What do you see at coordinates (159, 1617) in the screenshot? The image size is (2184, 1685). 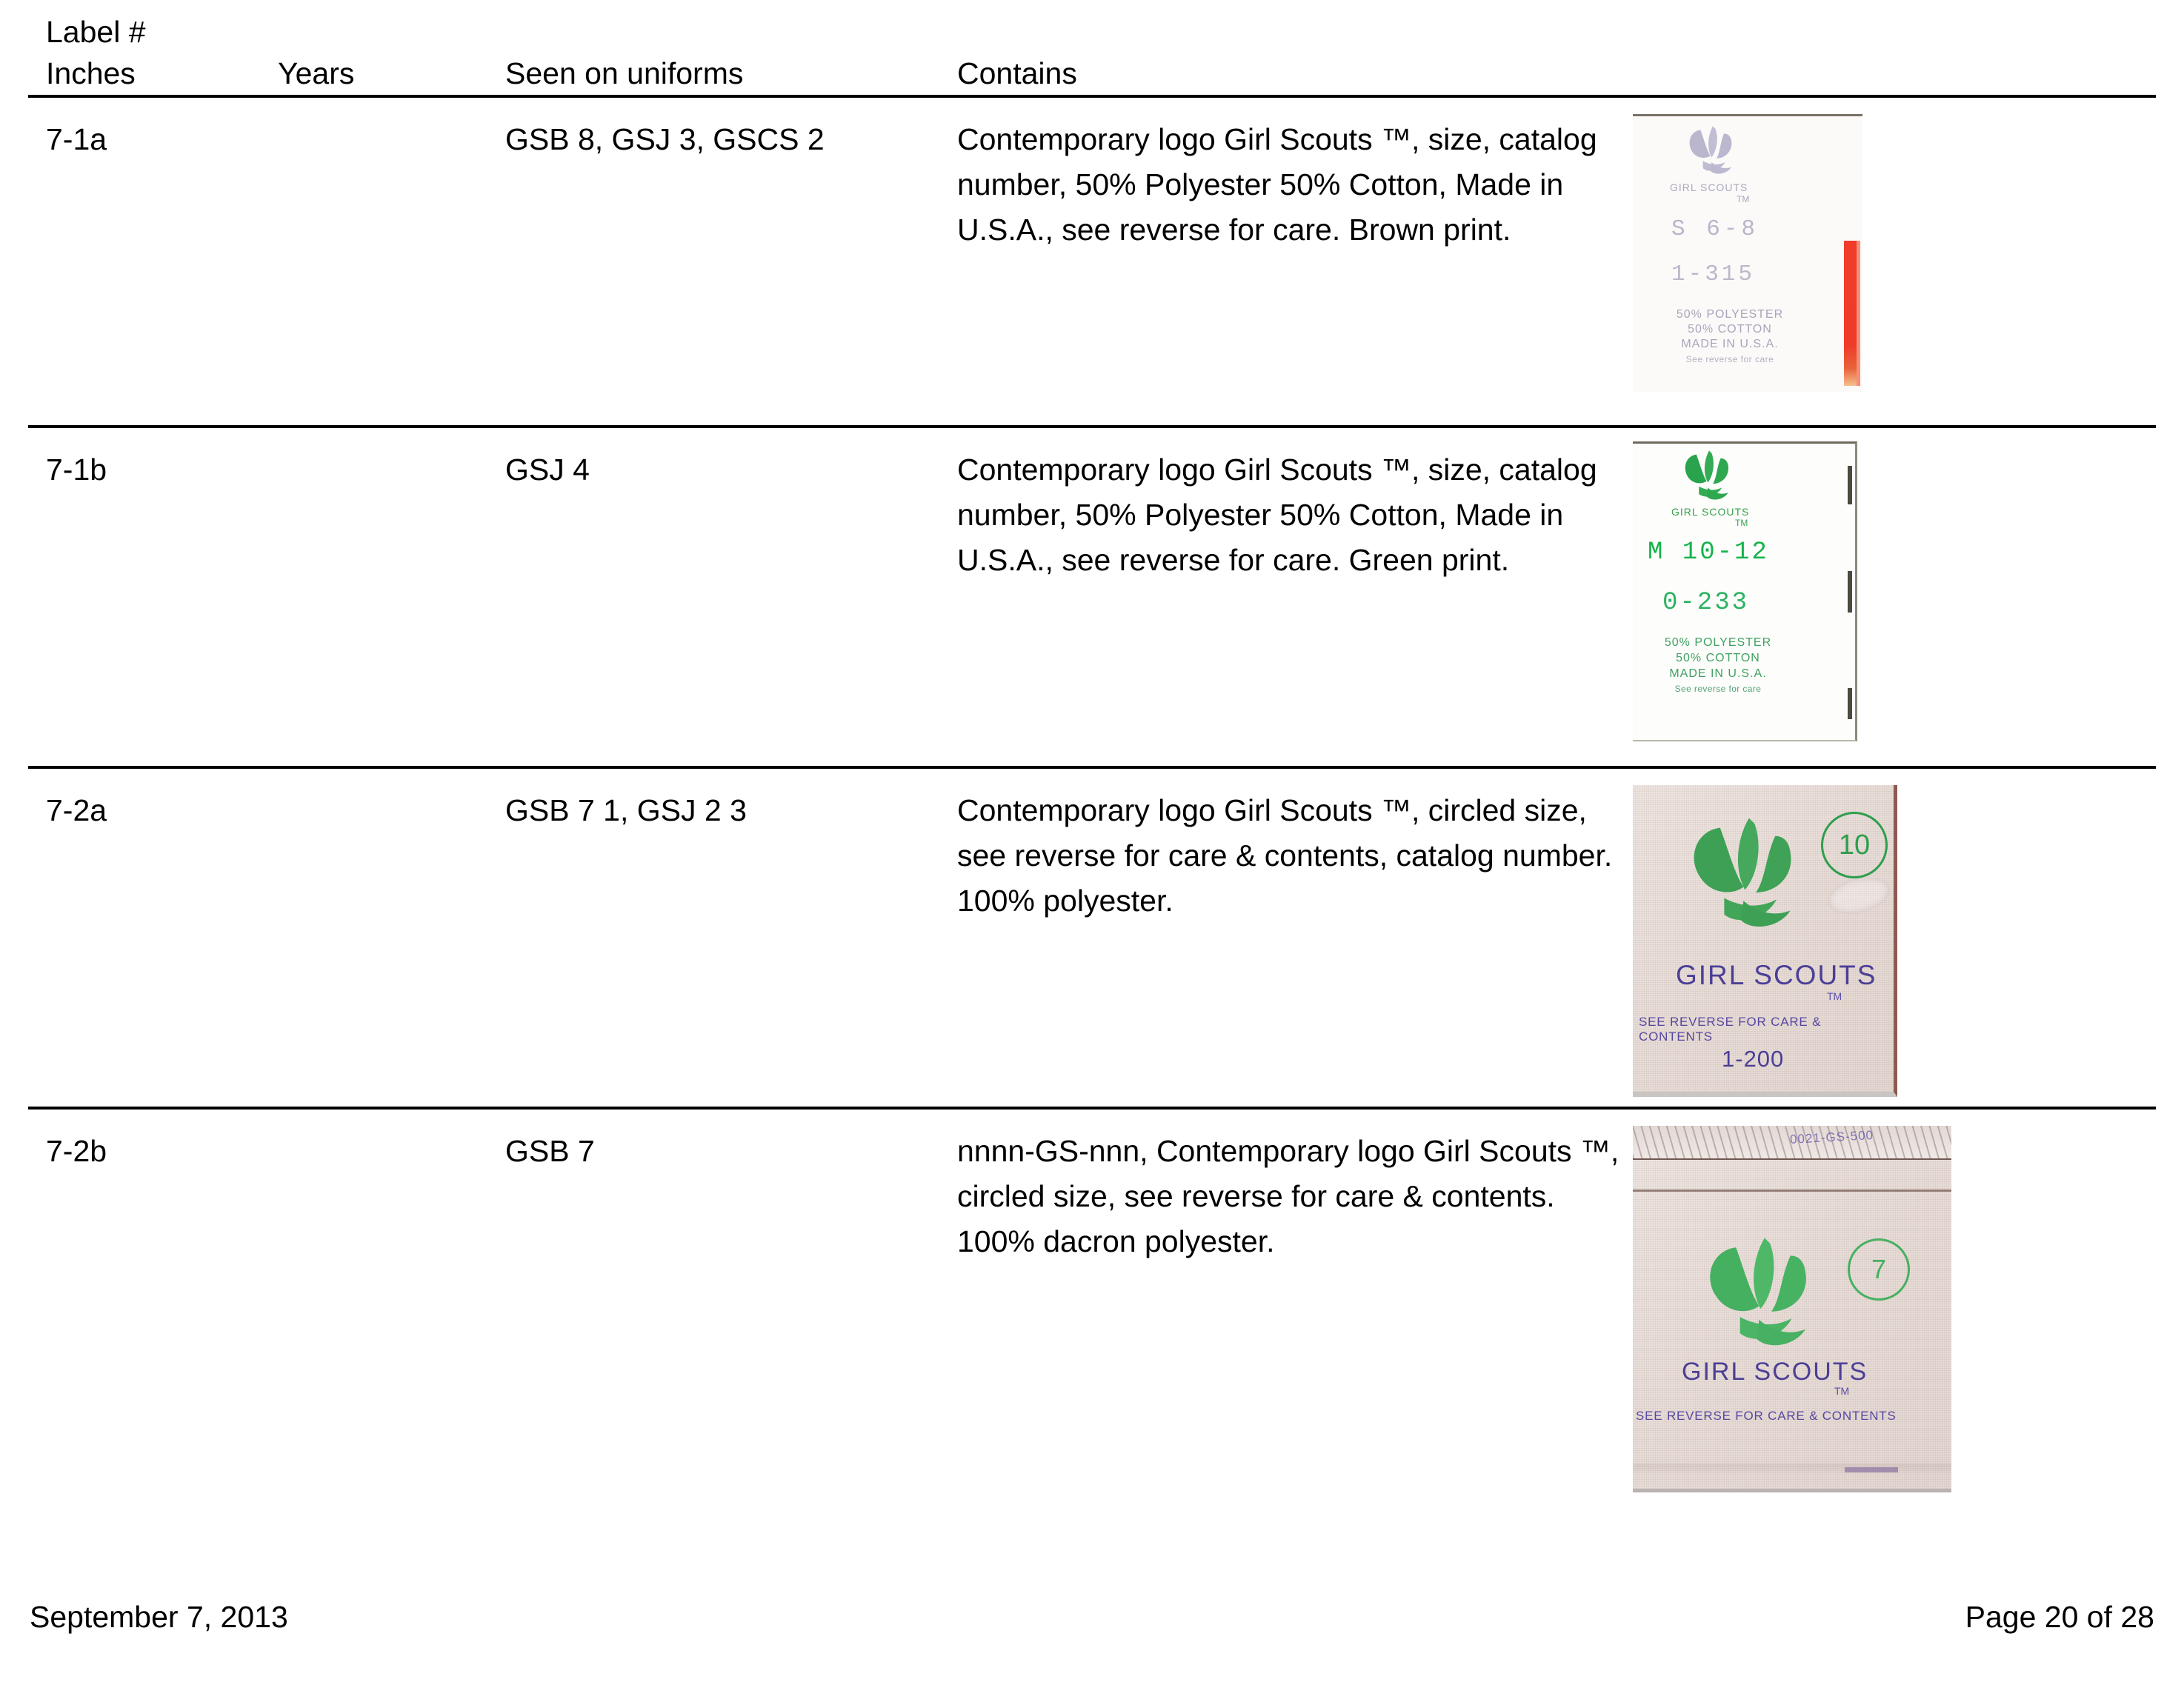 I see `footer-date: September 7, 2013` at bounding box center [159, 1617].